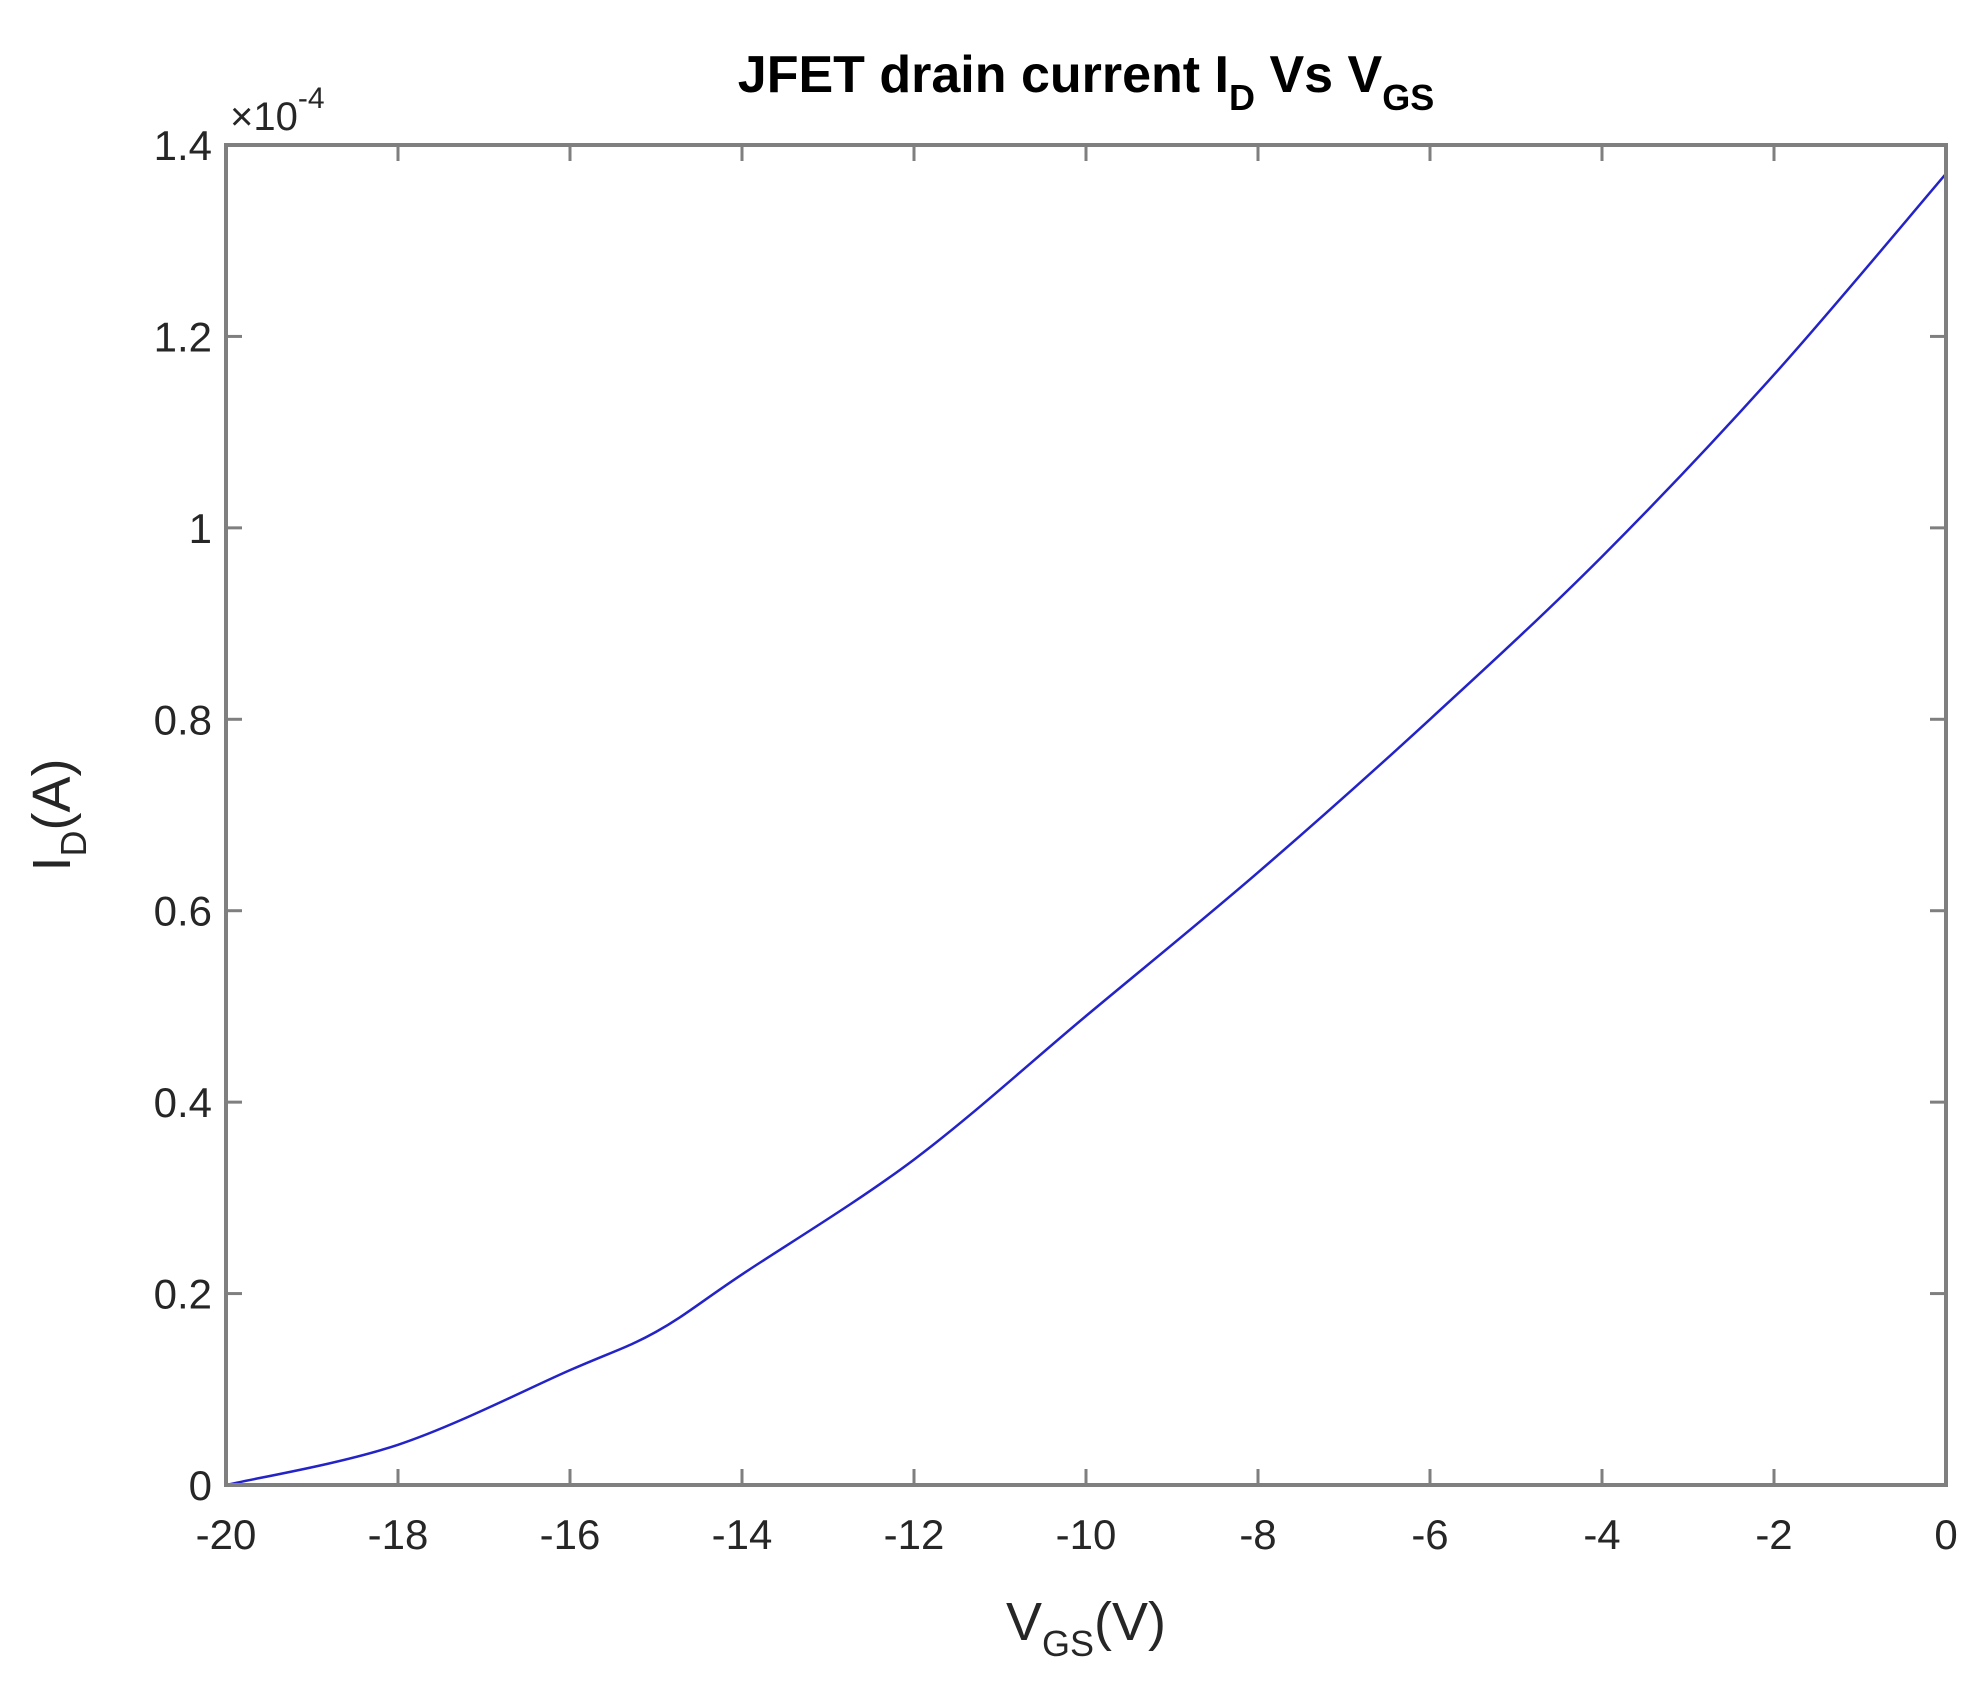 The height and width of the screenshot is (1699, 1984). Describe the element at coordinates (1086, 1534) in the screenshot. I see `x-tick-label: -10` at that location.